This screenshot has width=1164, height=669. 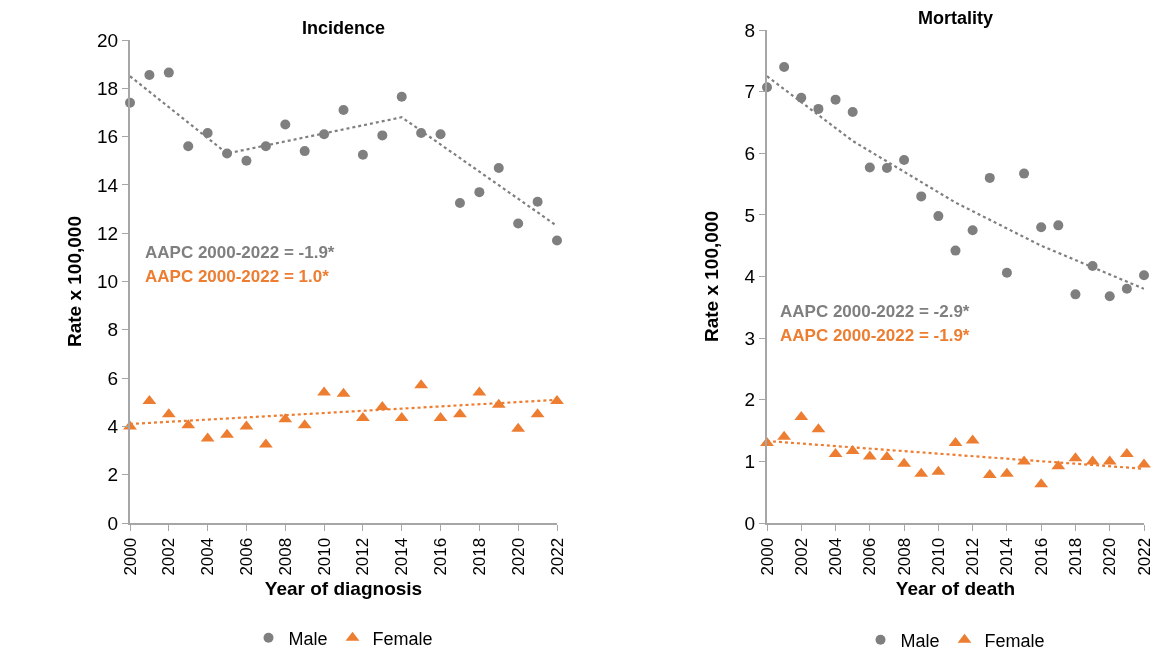 I want to click on legend-label: Female, so click(x=1014, y=640).